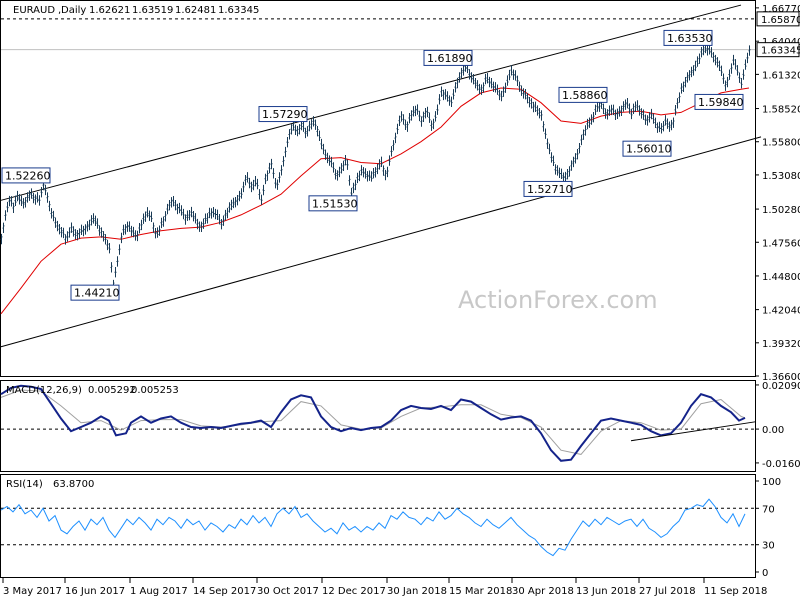  I want to click on macd-signal-line, so click(373, 422).